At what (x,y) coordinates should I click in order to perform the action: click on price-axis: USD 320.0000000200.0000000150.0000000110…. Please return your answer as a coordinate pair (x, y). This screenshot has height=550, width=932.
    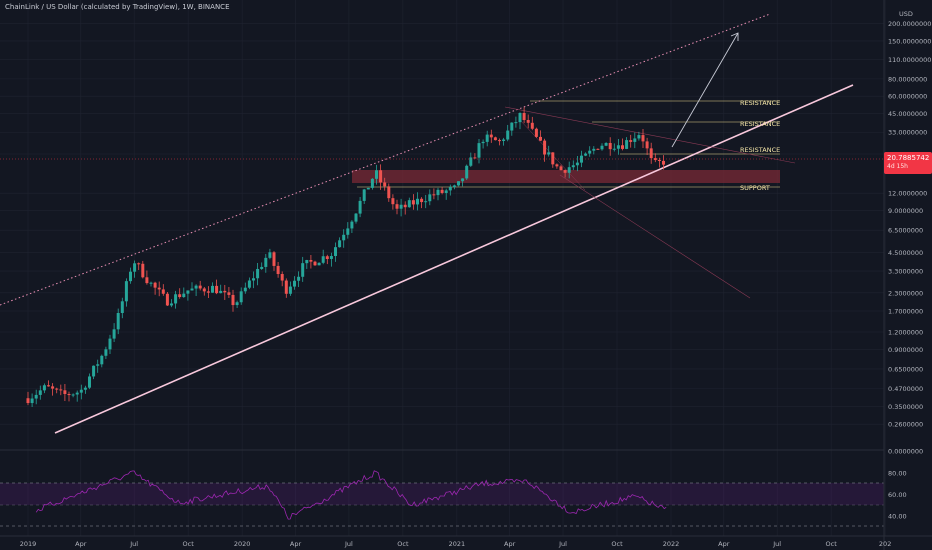
    Looking at the image, I should click on (907, 275).